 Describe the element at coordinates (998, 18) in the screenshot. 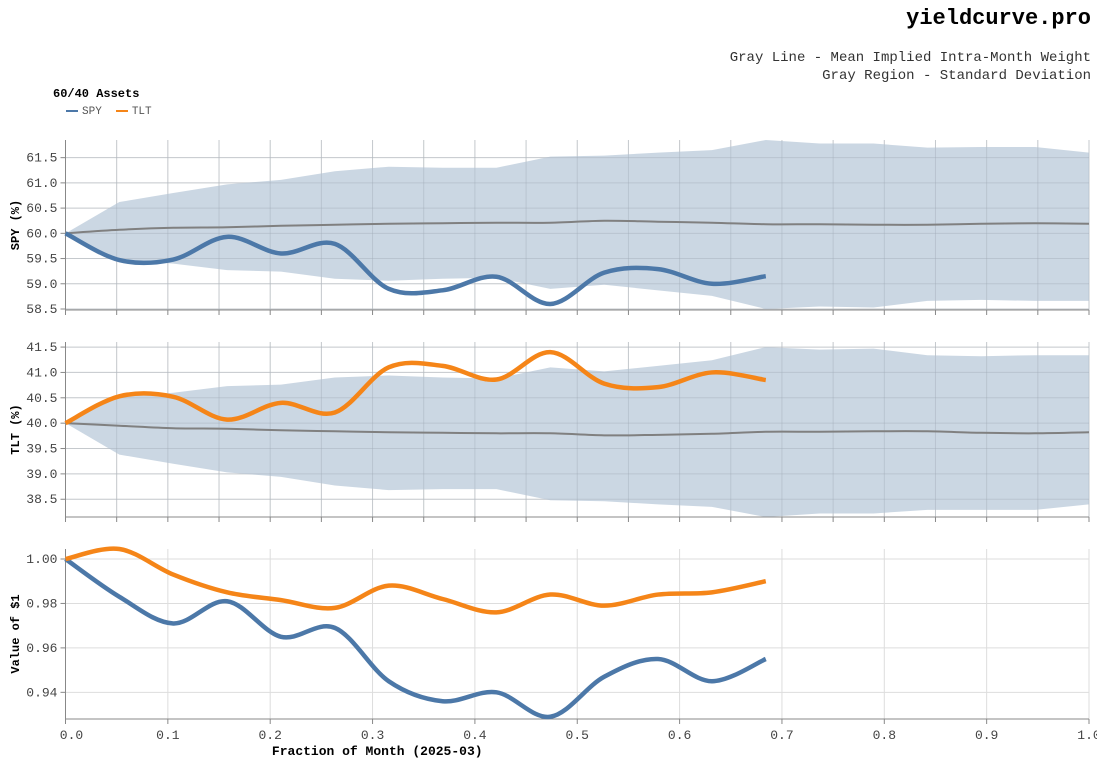

I see `brand-title: yieldcurve.pro` at that location.